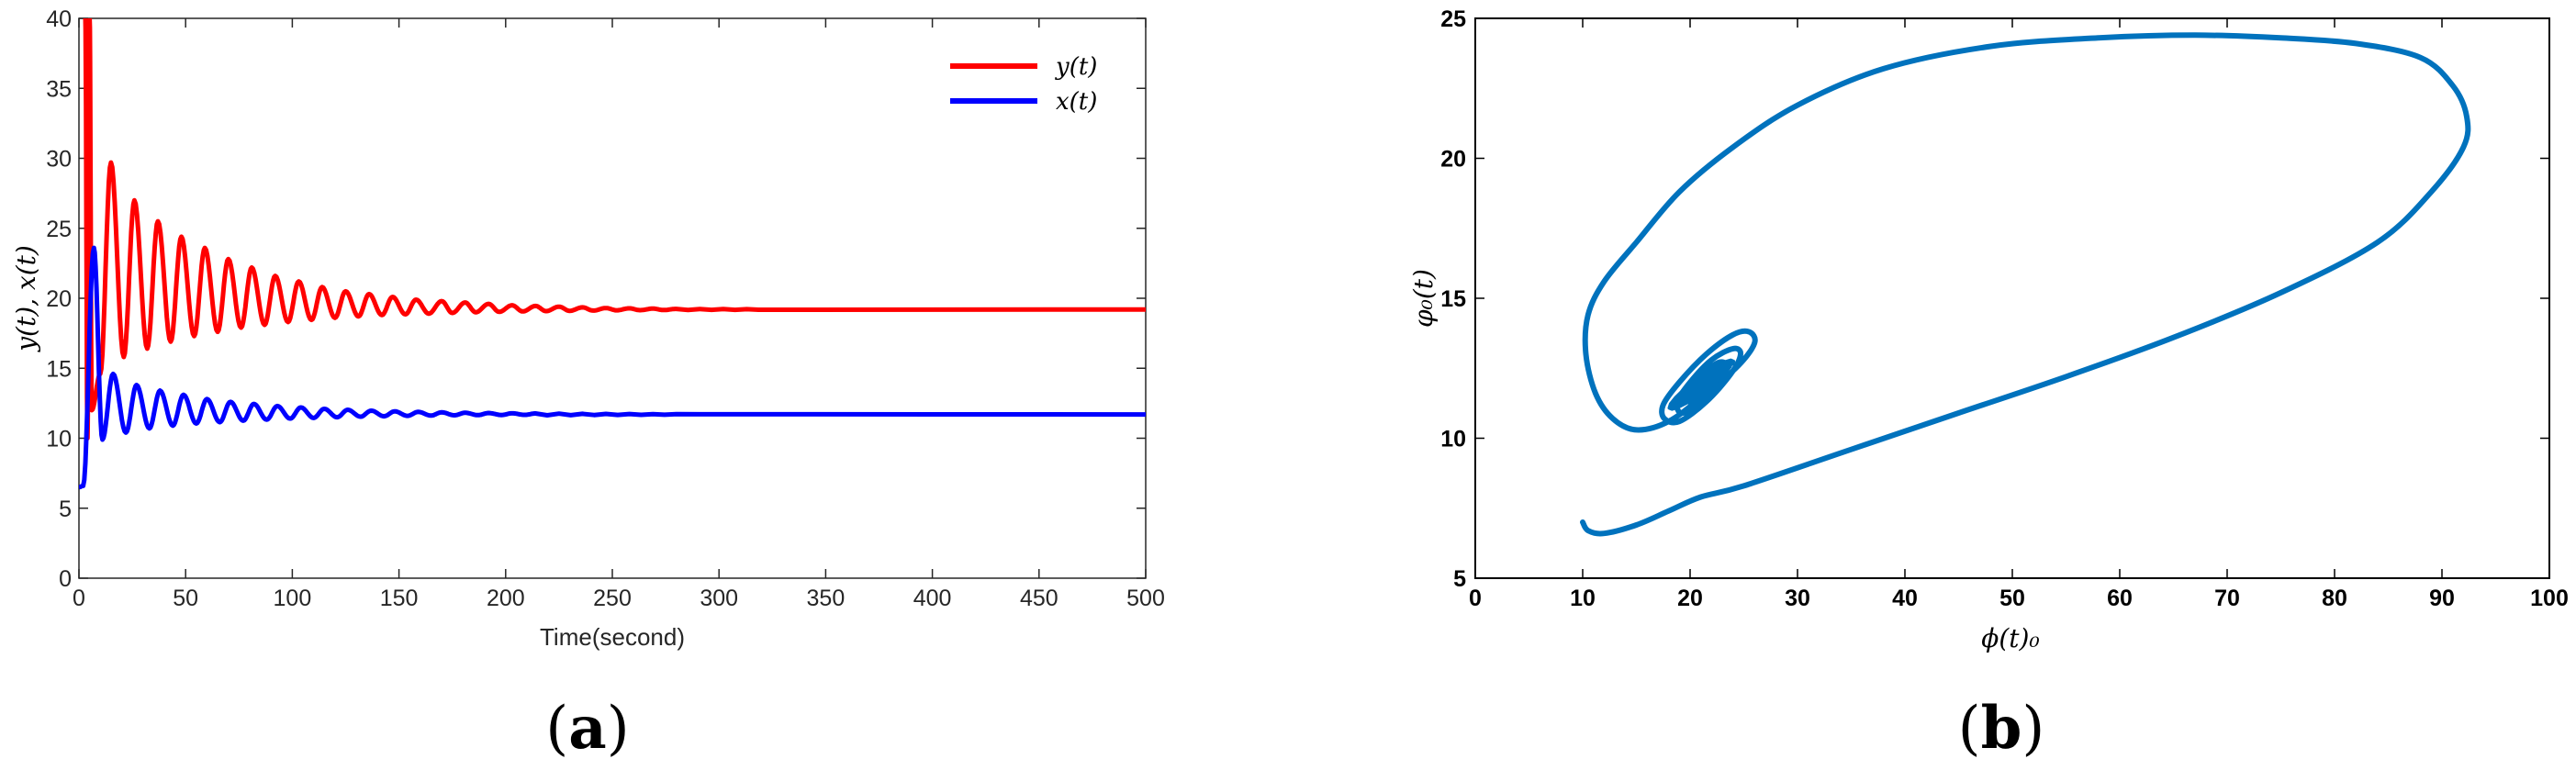 This screenshot has width=2576, height=770. I want to click on phase-spiral-core, so click(1701, 384).